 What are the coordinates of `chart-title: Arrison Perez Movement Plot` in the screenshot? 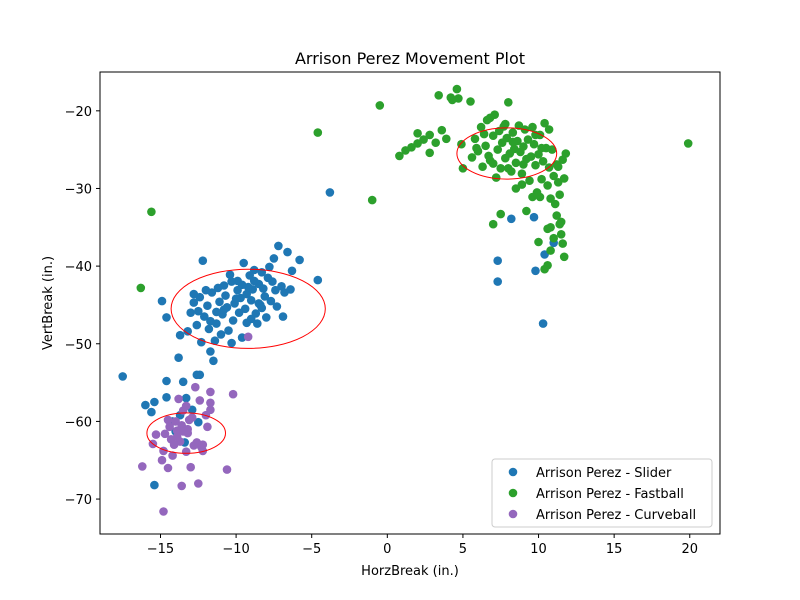 It's located at (410, 58).